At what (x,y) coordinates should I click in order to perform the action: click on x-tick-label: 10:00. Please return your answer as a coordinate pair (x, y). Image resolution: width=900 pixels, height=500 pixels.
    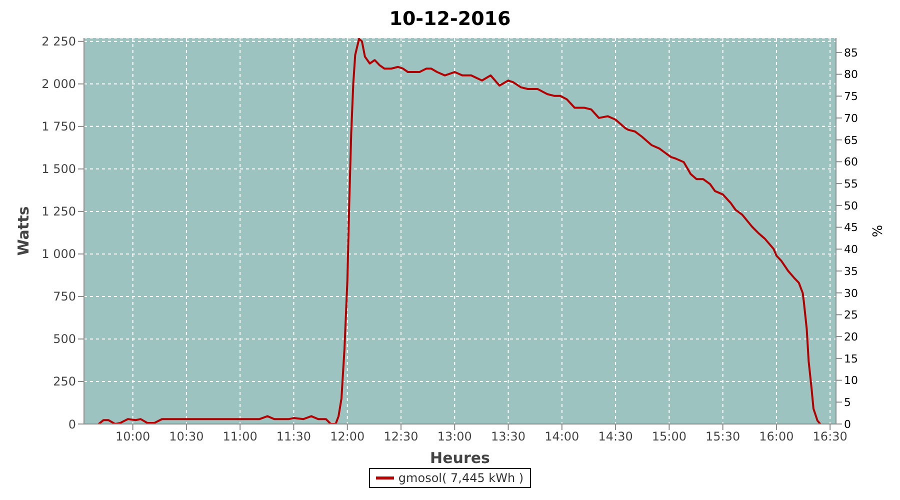
    Looking at the image, I should click on (133, 437).